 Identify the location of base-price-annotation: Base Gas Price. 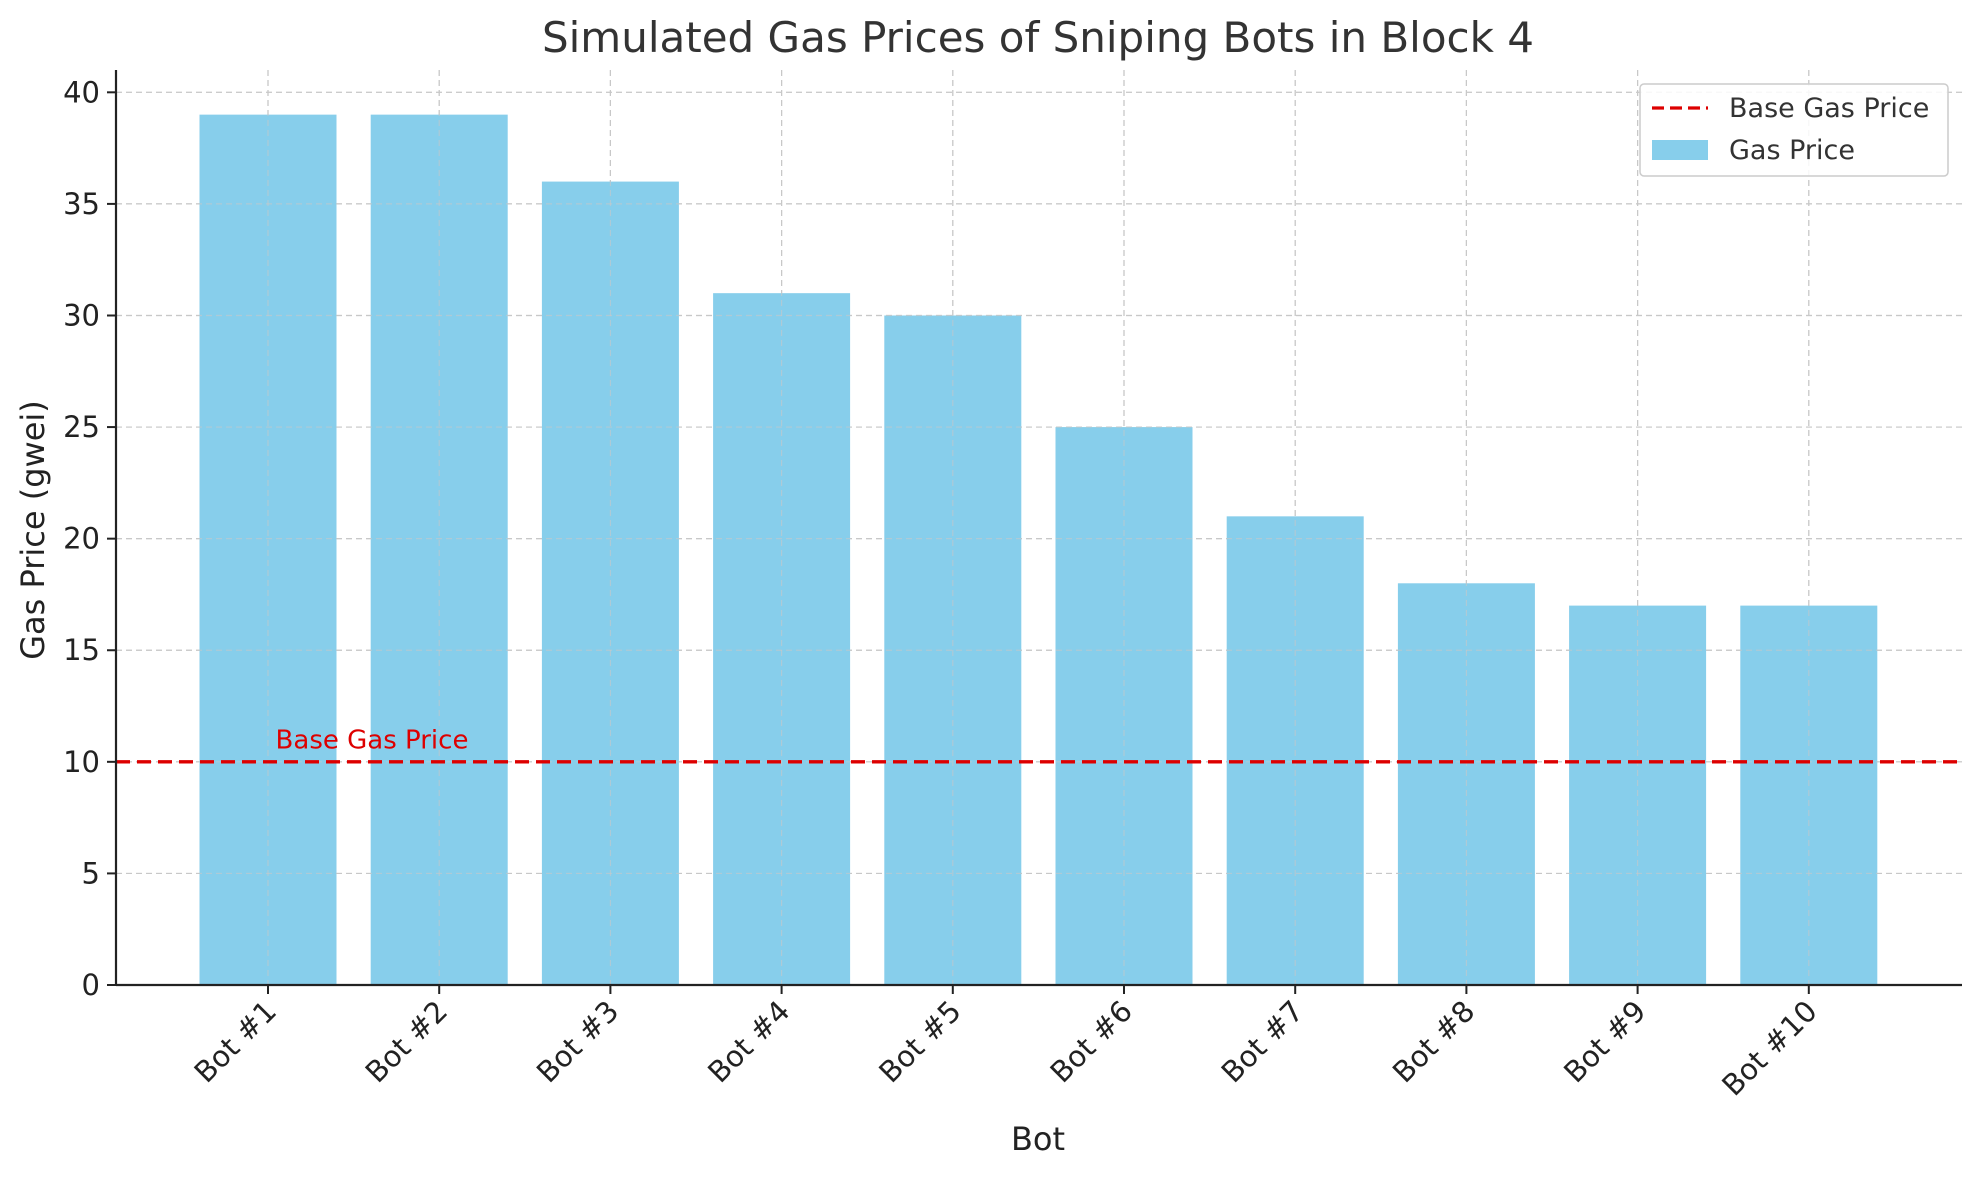
(372, 741).